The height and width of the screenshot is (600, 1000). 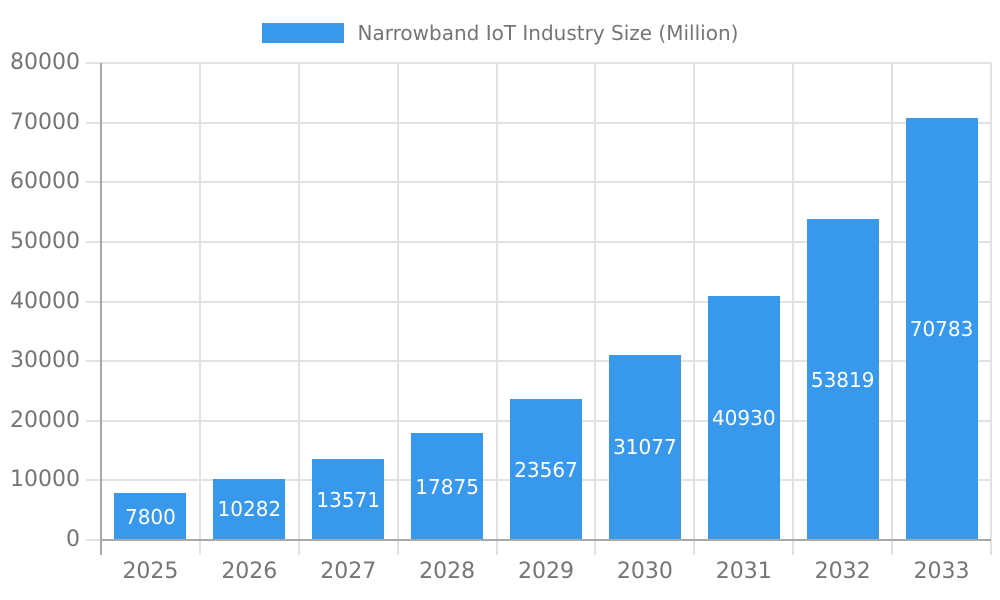 I want to click on y-tick-label: 70000, so click(x=45, y=122).